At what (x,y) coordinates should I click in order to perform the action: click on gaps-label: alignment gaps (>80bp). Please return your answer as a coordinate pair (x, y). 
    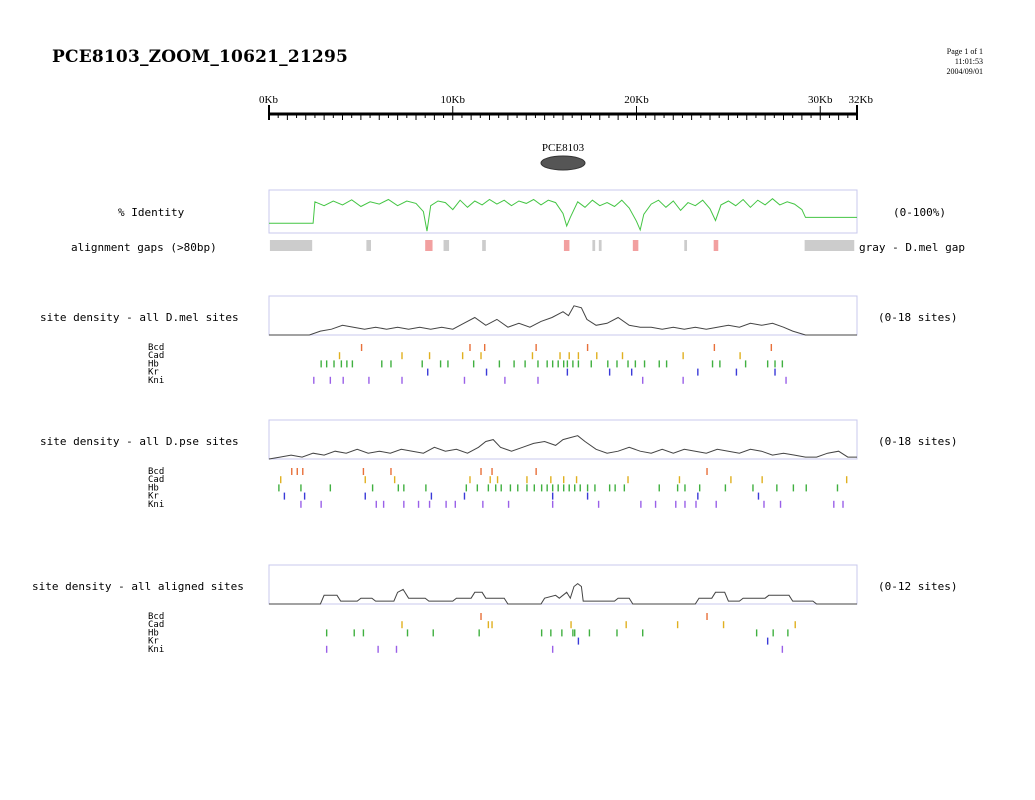
    Looking at the image, I should click on (144, 247).